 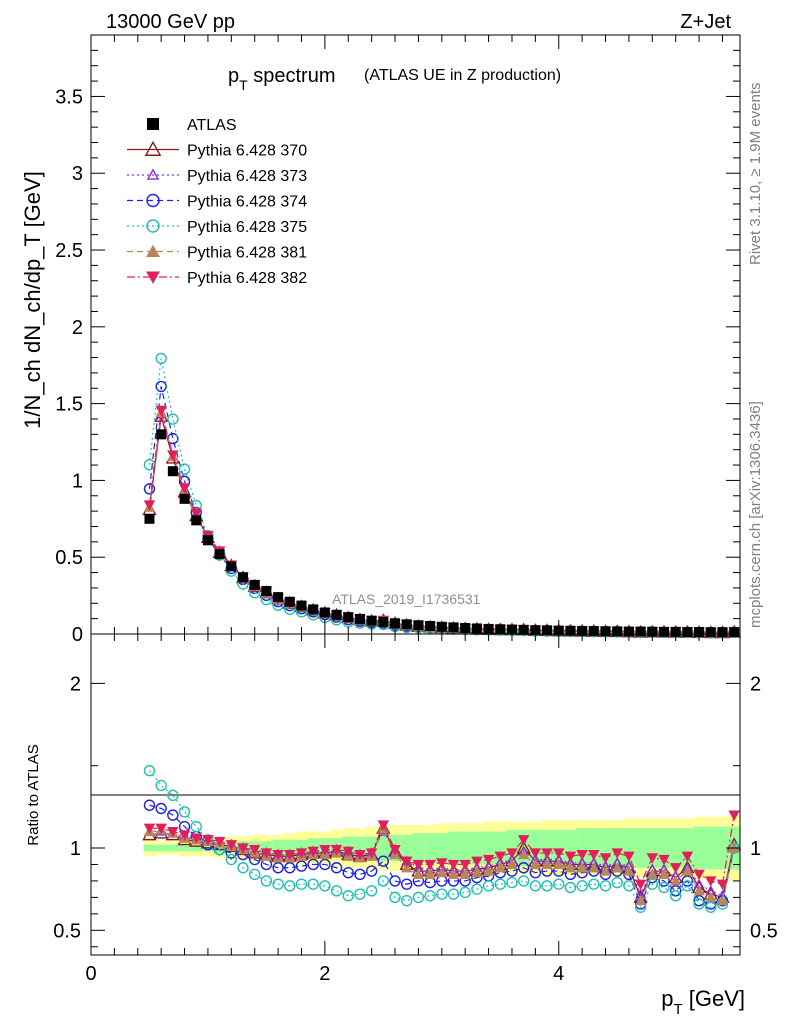 I want to click on legend-atlas-label: ATLAS, so click(x=212, y=125).